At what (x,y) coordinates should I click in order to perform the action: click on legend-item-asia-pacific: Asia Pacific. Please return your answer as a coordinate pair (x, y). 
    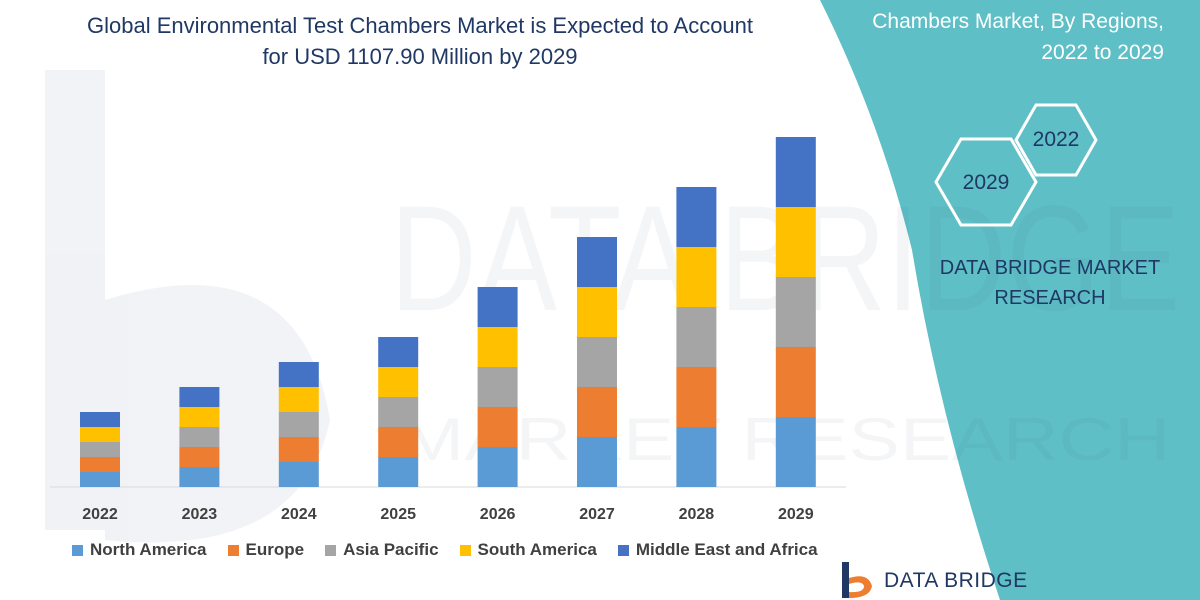
    Looking at the image, I should click on (382, 550).